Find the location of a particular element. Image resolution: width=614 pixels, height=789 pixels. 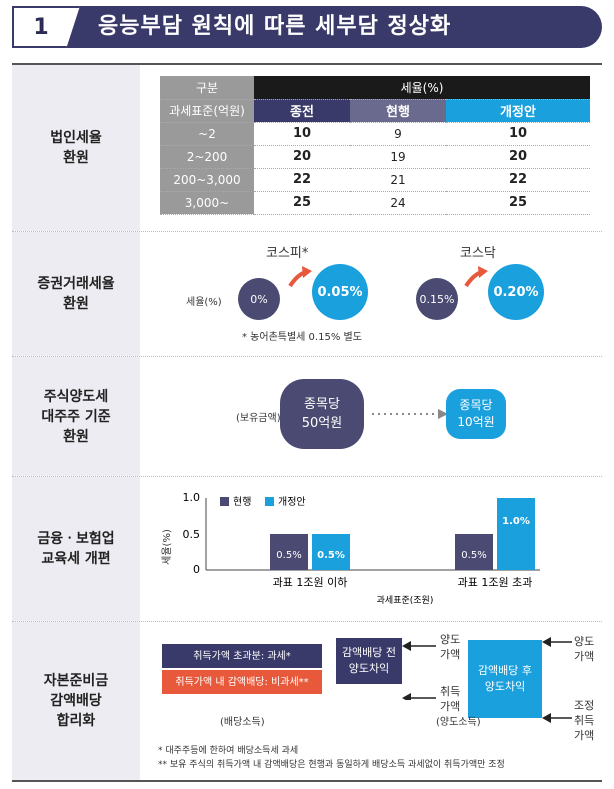

table-cell-new: 25 is located at coordinates (517, 203).